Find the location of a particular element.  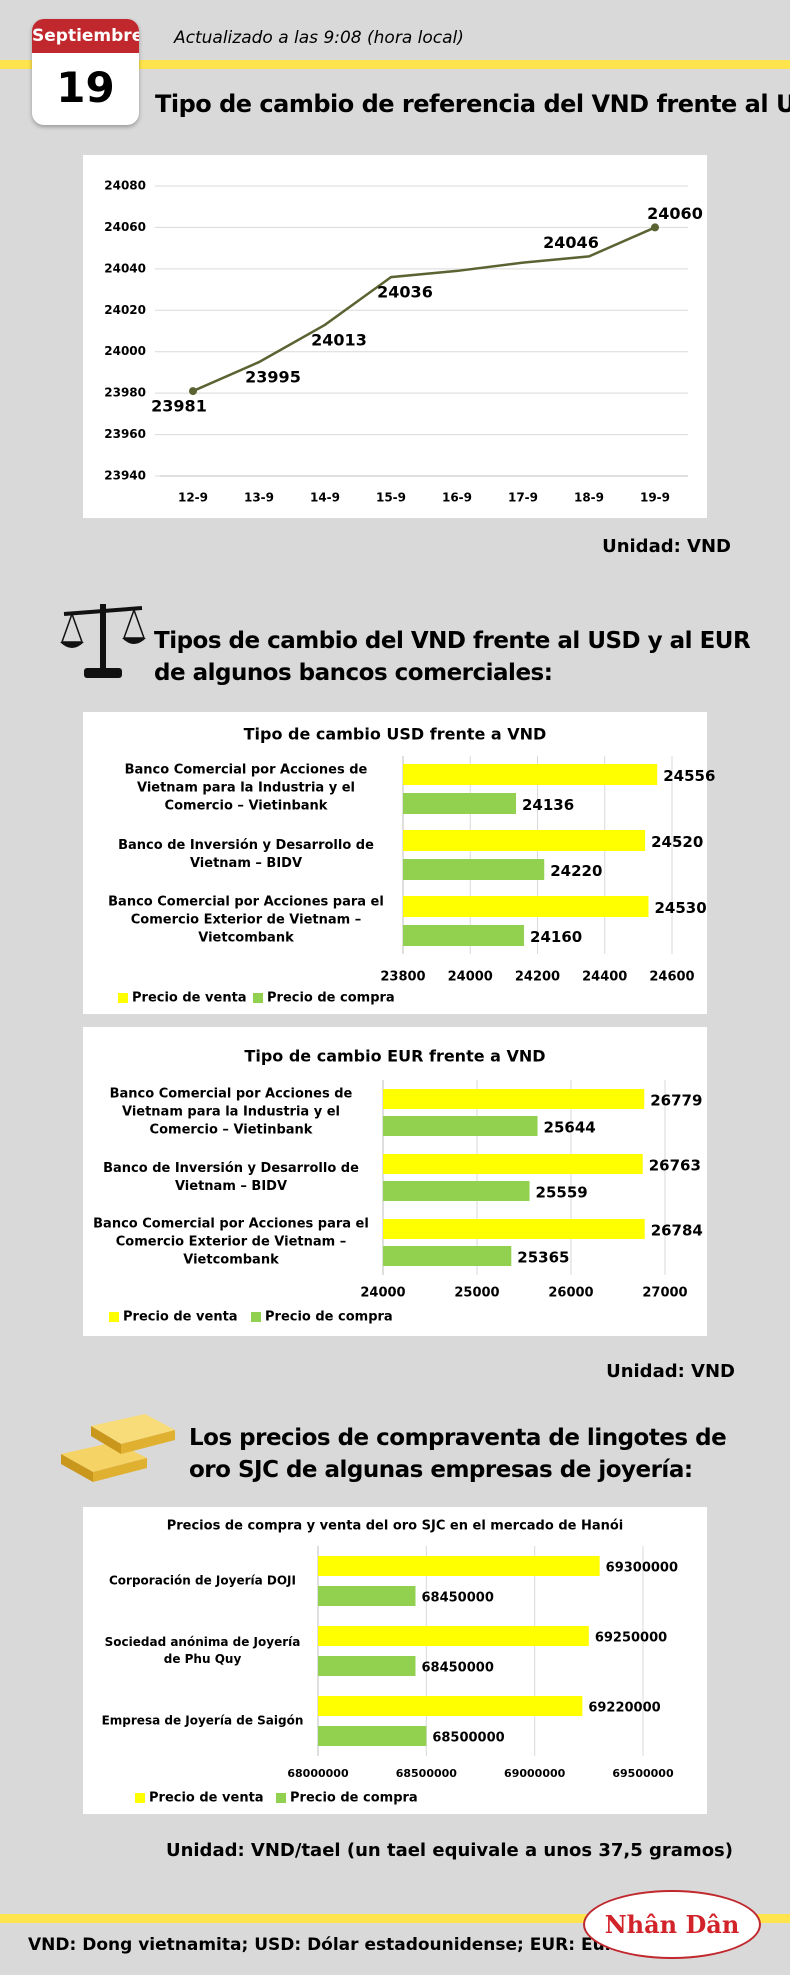

x-tick-label: 24400 is located at coordinates (604, 977).